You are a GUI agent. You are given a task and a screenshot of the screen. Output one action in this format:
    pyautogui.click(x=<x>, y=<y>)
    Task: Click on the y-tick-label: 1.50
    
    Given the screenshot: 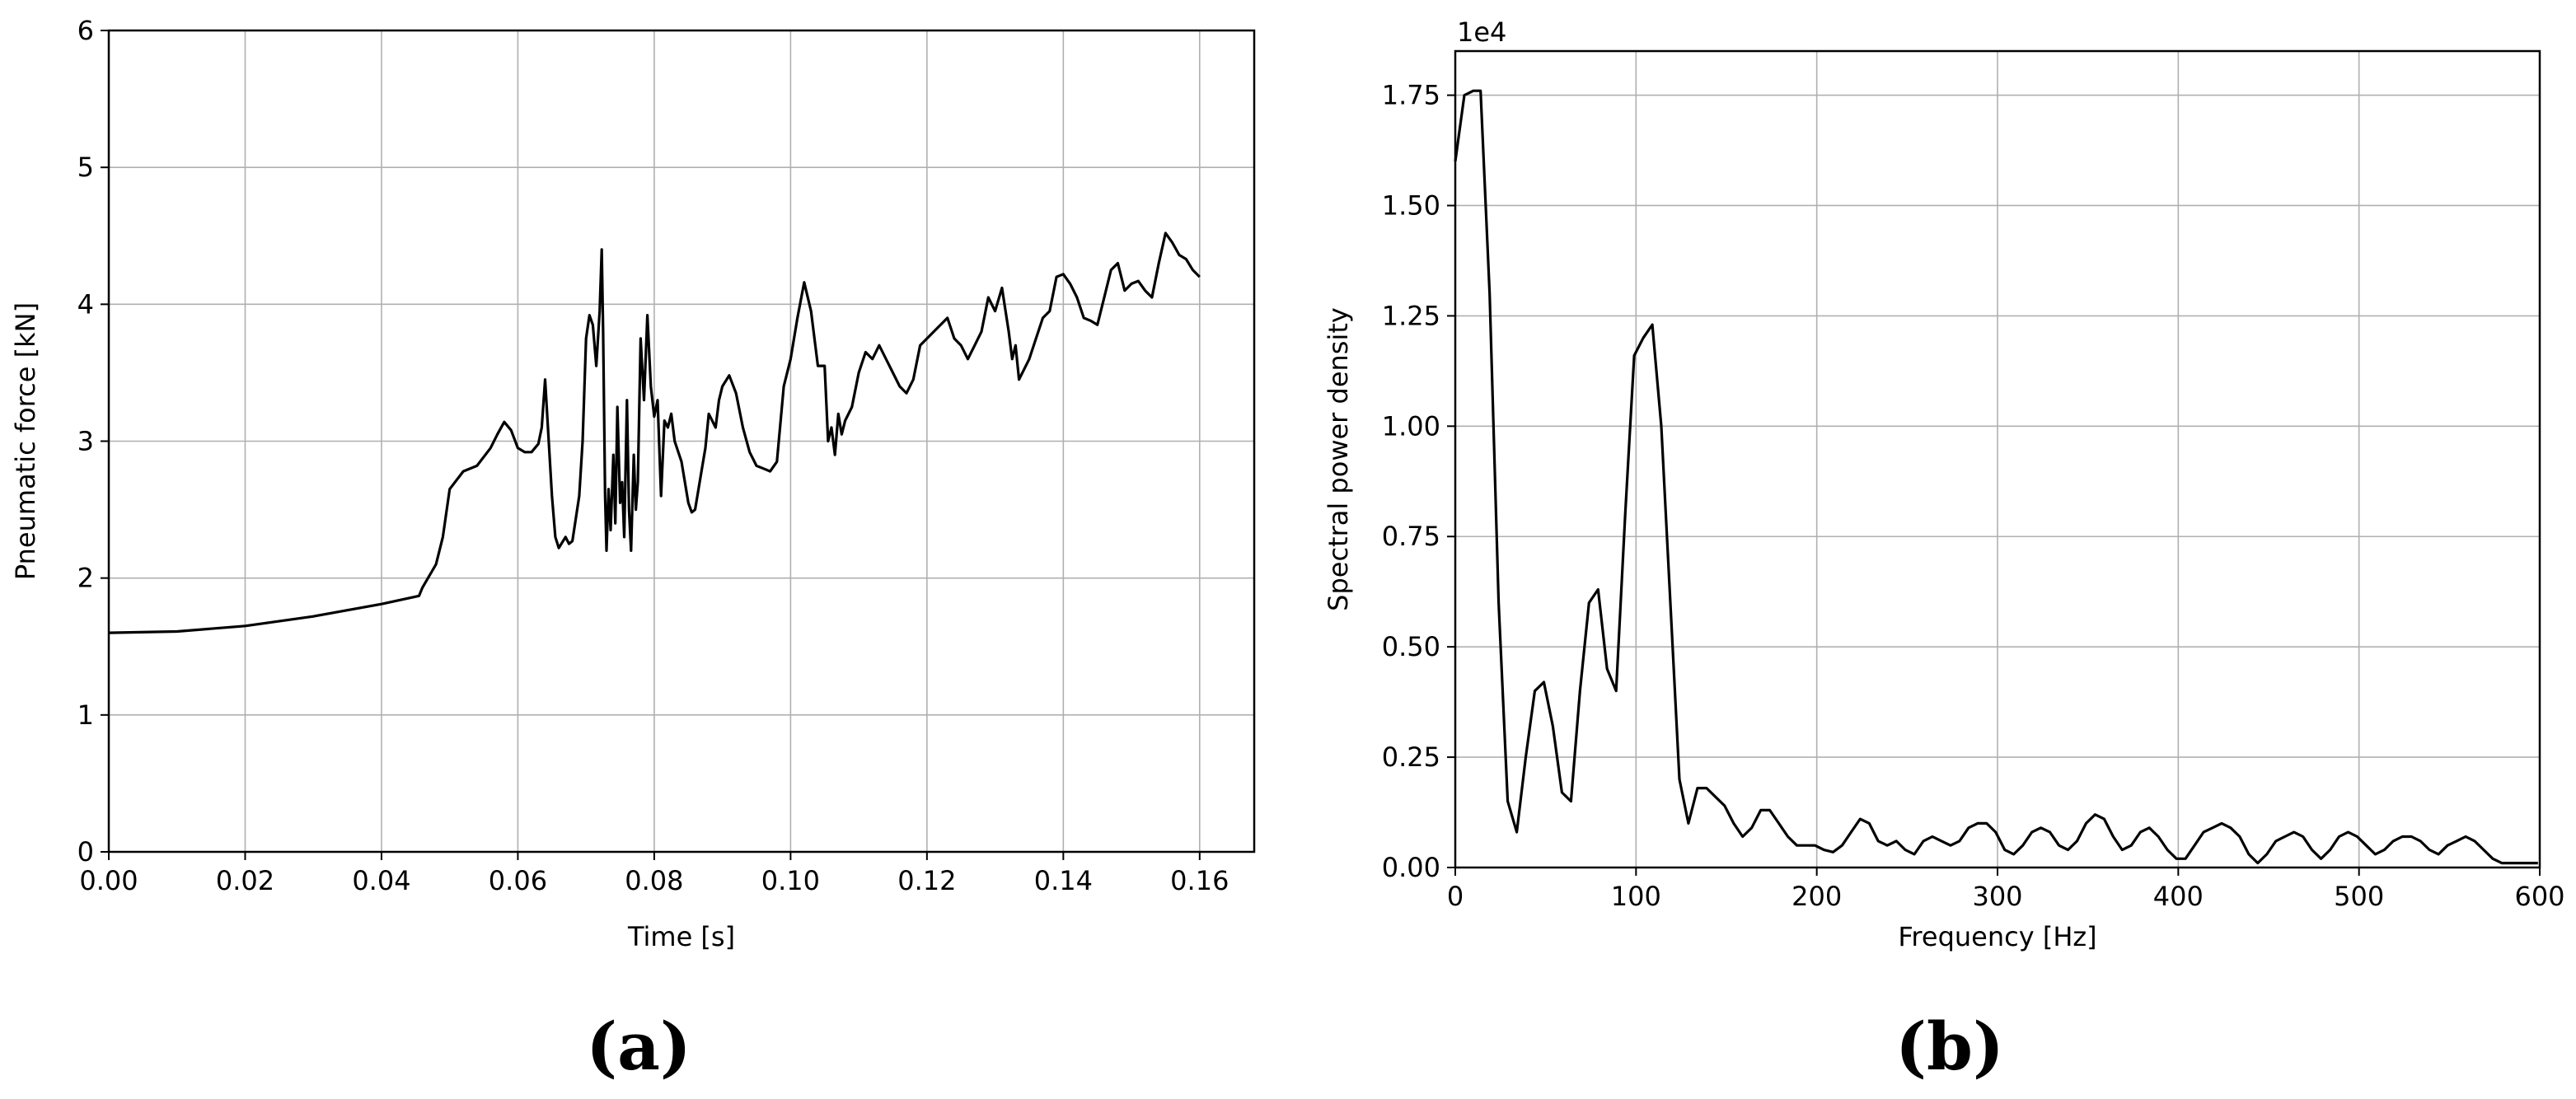 What is the action you would take?
    pyautogui.click(x=1411, y=205)
    